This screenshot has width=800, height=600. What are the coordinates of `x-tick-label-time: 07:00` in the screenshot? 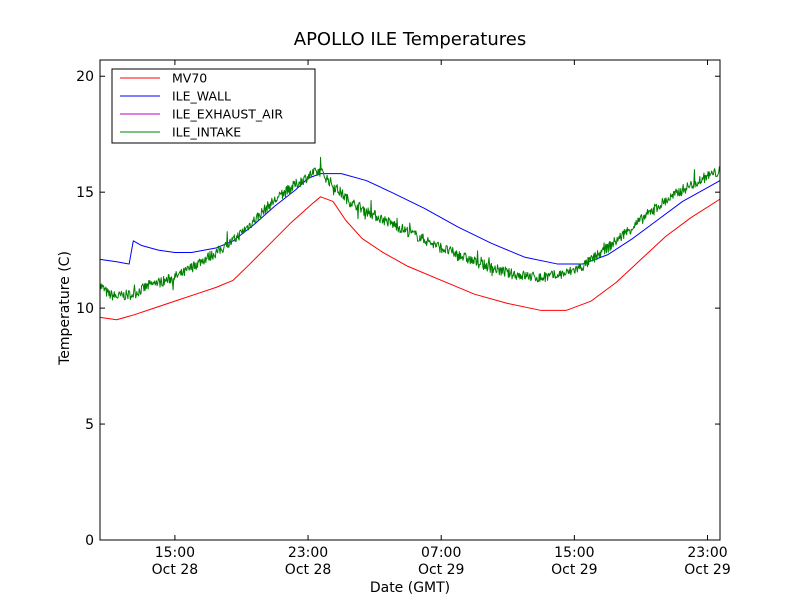 It's located at (441, 553).